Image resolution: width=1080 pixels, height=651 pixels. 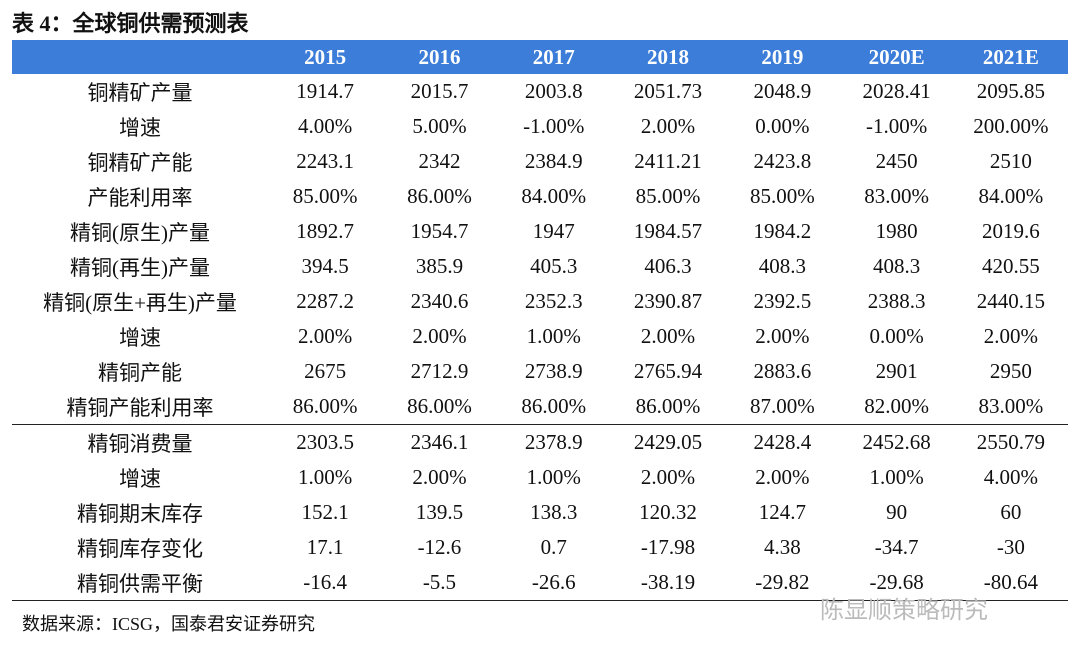 What do you see at coordinates (1010, 547) in the screenshot?
I see `cell: -30` at bounding box center [1010, 547].